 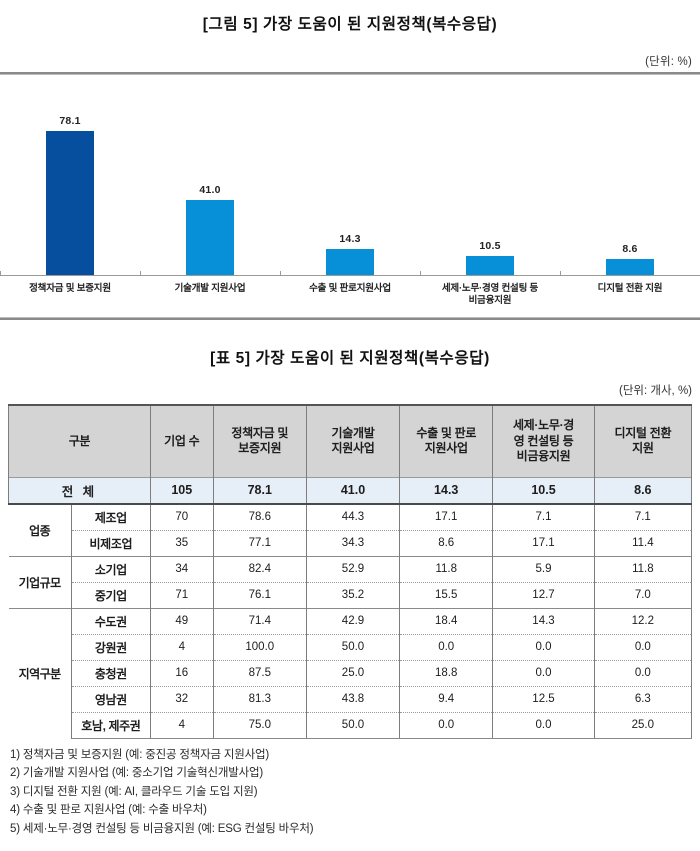 What do you see at coordinates (350, 239) in the screenshot?
I see `bar-value-label: 14.3` at bounding box center [350, 239].